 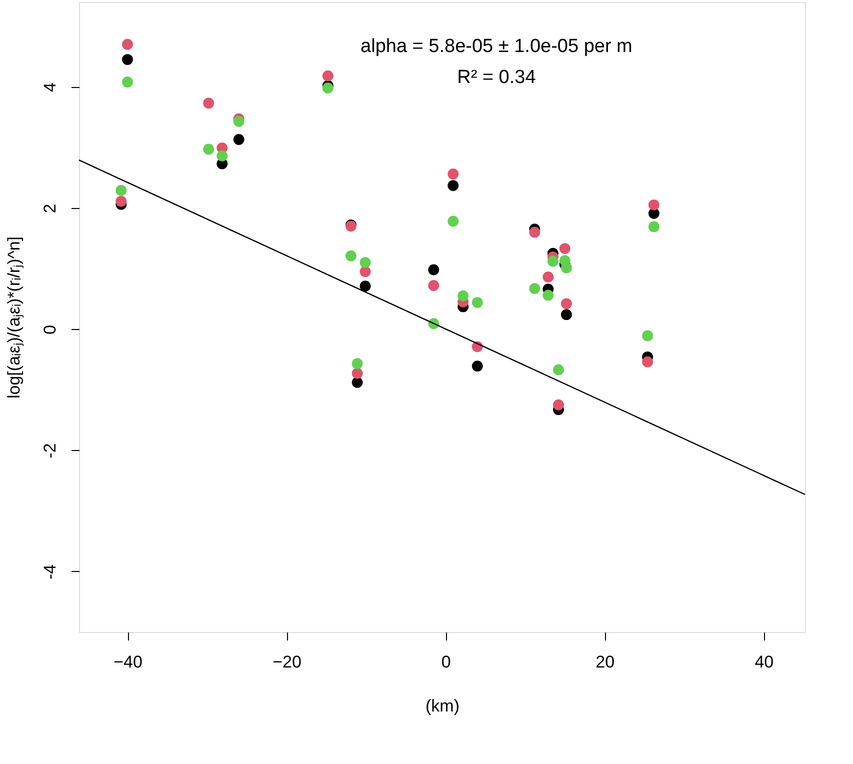 I want to click on annotation: alpha = 5.8e-05 ± 1.0e-05 per m, so click(x=496, y=46).